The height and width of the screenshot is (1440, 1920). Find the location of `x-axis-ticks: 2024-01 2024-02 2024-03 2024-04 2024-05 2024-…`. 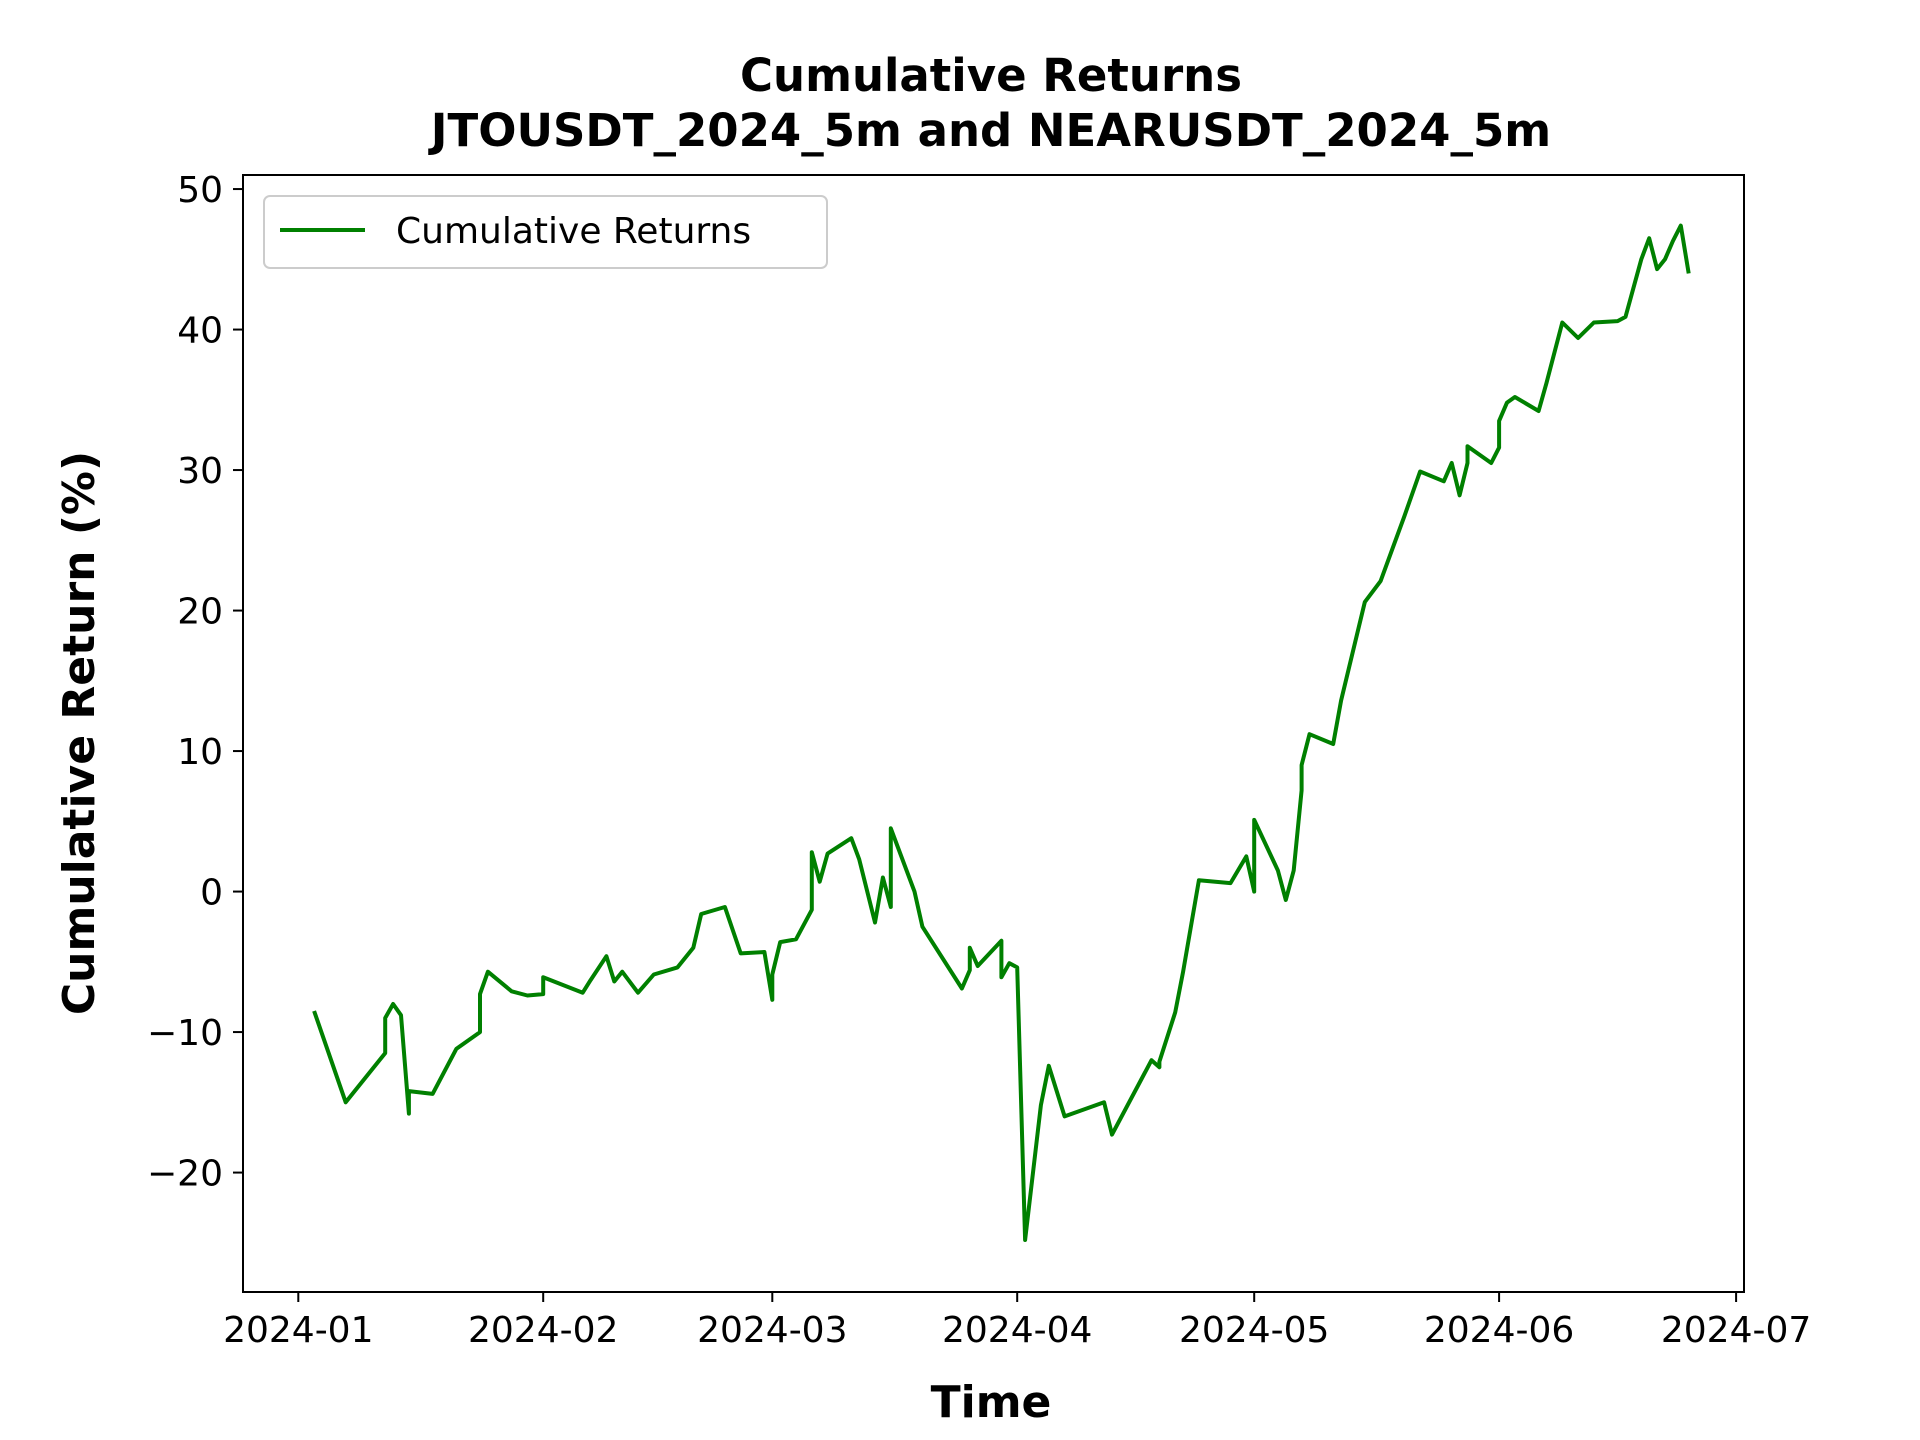

x-axis-ticks: 2024-01 2024-02 2024-03 2024-04 2024-05 2024-… is located at coordinates (1017, 1321).